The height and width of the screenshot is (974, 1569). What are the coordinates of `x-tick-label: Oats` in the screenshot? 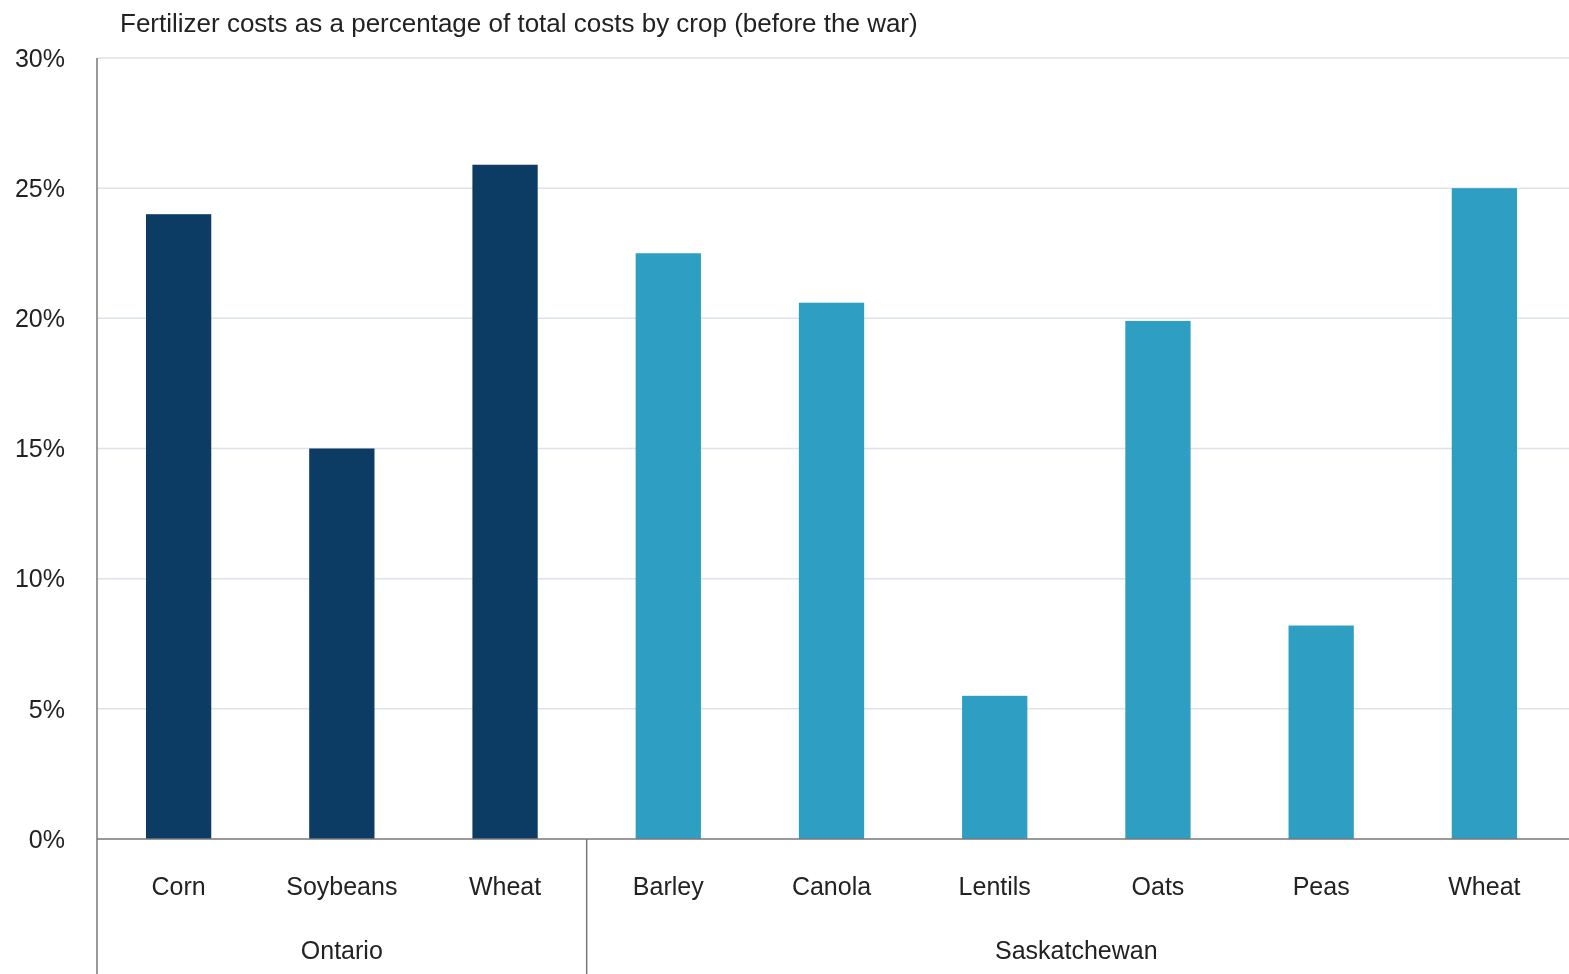 It's located at (1158, 886).